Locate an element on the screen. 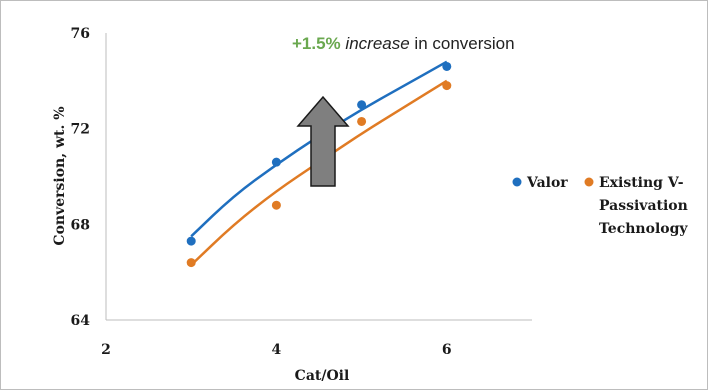  annotation-highlight: +1.5% is located at coordinates (316, 43).